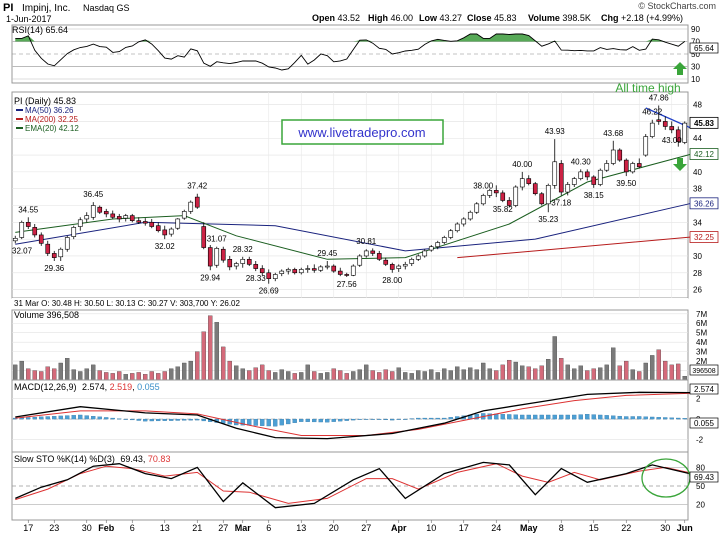 Image resolution: width=720 pixels, height=535 pixels. I want to click on price-callout: 29.45, so click(327, 253).